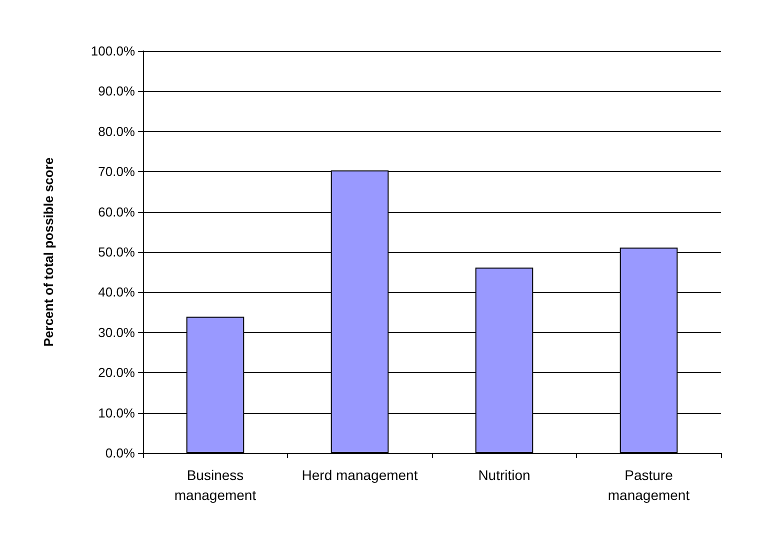 This screenshot has width=759, height=535. Describe the element at coordinates (117, 412) in the screenshot. I see `y-tick-label: 10.0%` at that location.